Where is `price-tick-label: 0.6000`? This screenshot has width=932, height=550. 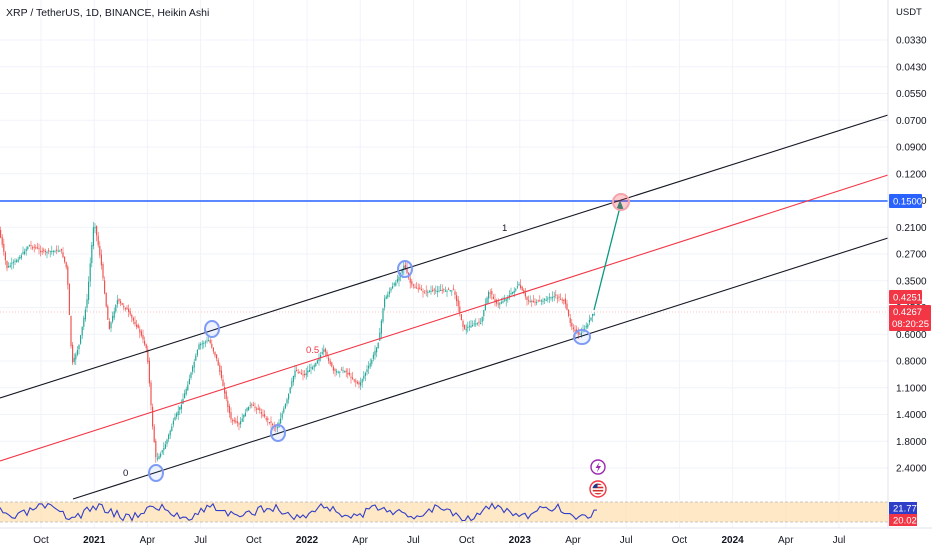
price-tick-label: 0.6000 is located at coordinates (911, 335).